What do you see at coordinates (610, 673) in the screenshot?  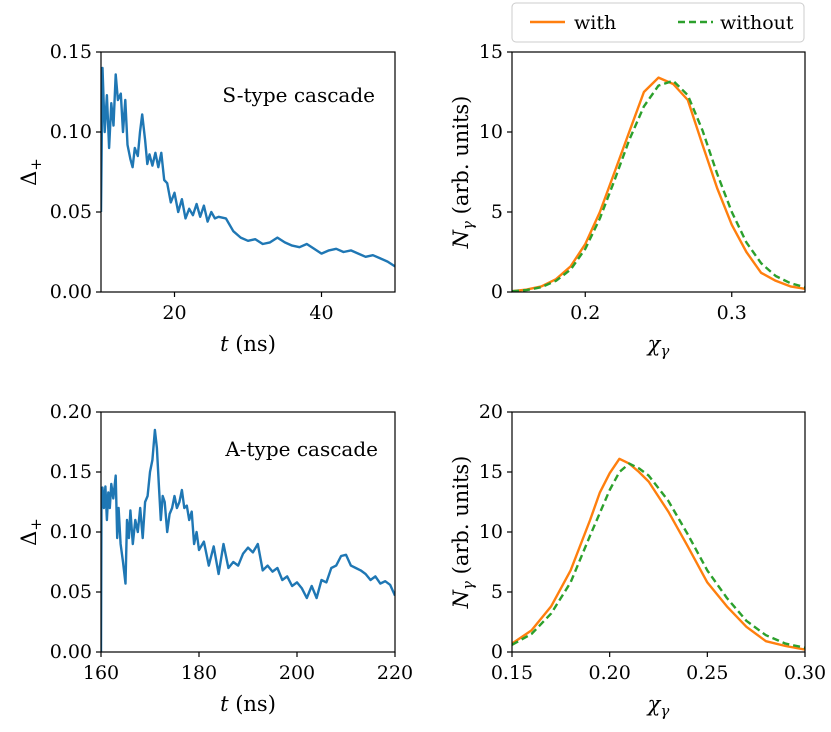 I see `x-tick-label: 0.20` at bounding box center [610, 673].